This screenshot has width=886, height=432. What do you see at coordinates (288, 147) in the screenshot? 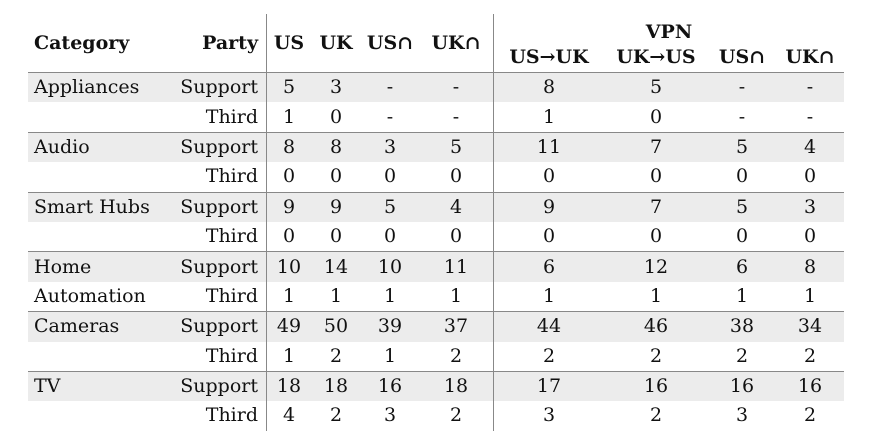
I see `value-cell-us: 8` at bounding box center [288, 147].